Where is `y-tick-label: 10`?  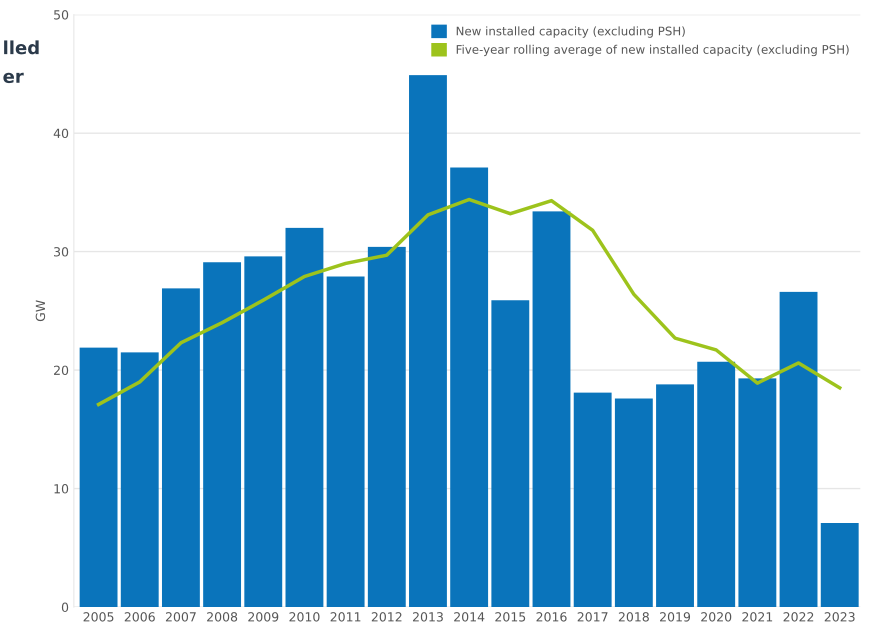 y-tick-label: 10 is located at coordinates (61, 489).